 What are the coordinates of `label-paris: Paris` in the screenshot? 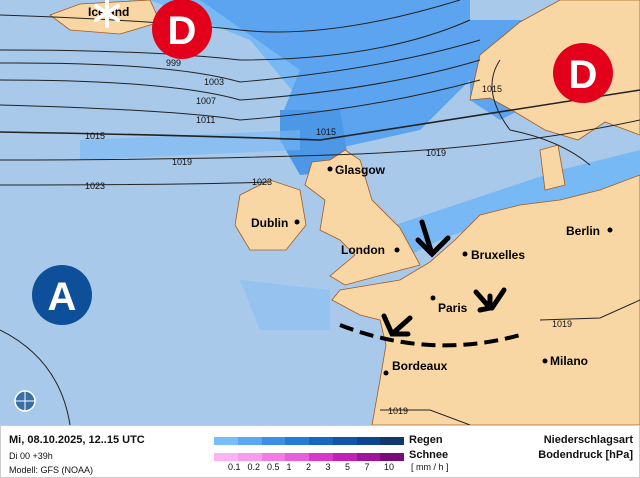 It's located at (453, 308).